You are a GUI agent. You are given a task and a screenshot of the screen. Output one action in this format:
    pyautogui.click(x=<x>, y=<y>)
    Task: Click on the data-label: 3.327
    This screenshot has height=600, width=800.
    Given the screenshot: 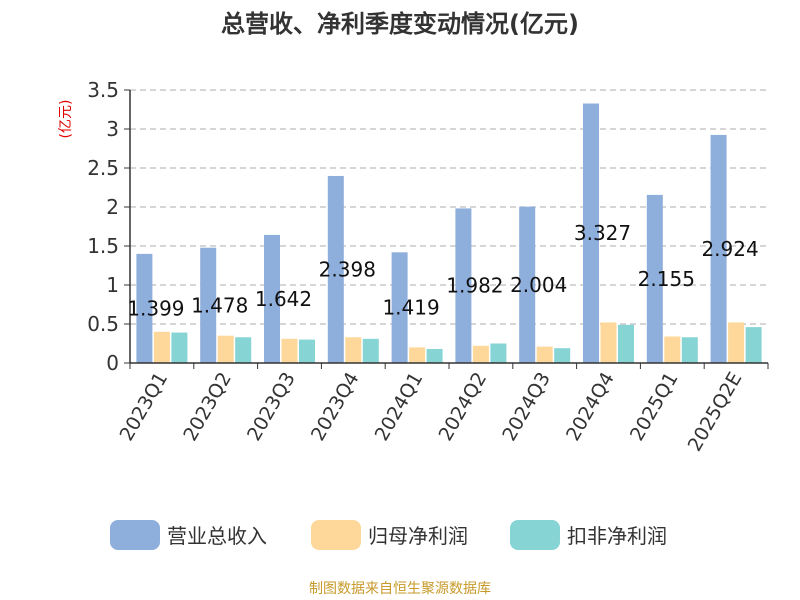 What is the action you would take?
    pyautogui.click(x=602, y=233)
    